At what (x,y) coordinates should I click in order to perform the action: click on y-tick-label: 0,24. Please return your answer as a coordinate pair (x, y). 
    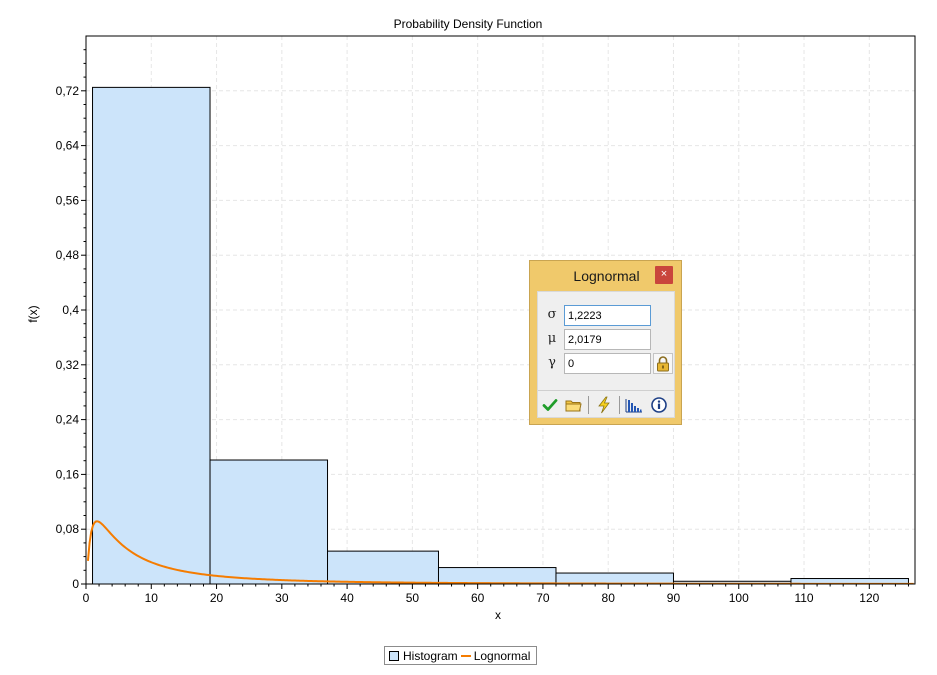
    Looking at the image, I should click on (68, 420).